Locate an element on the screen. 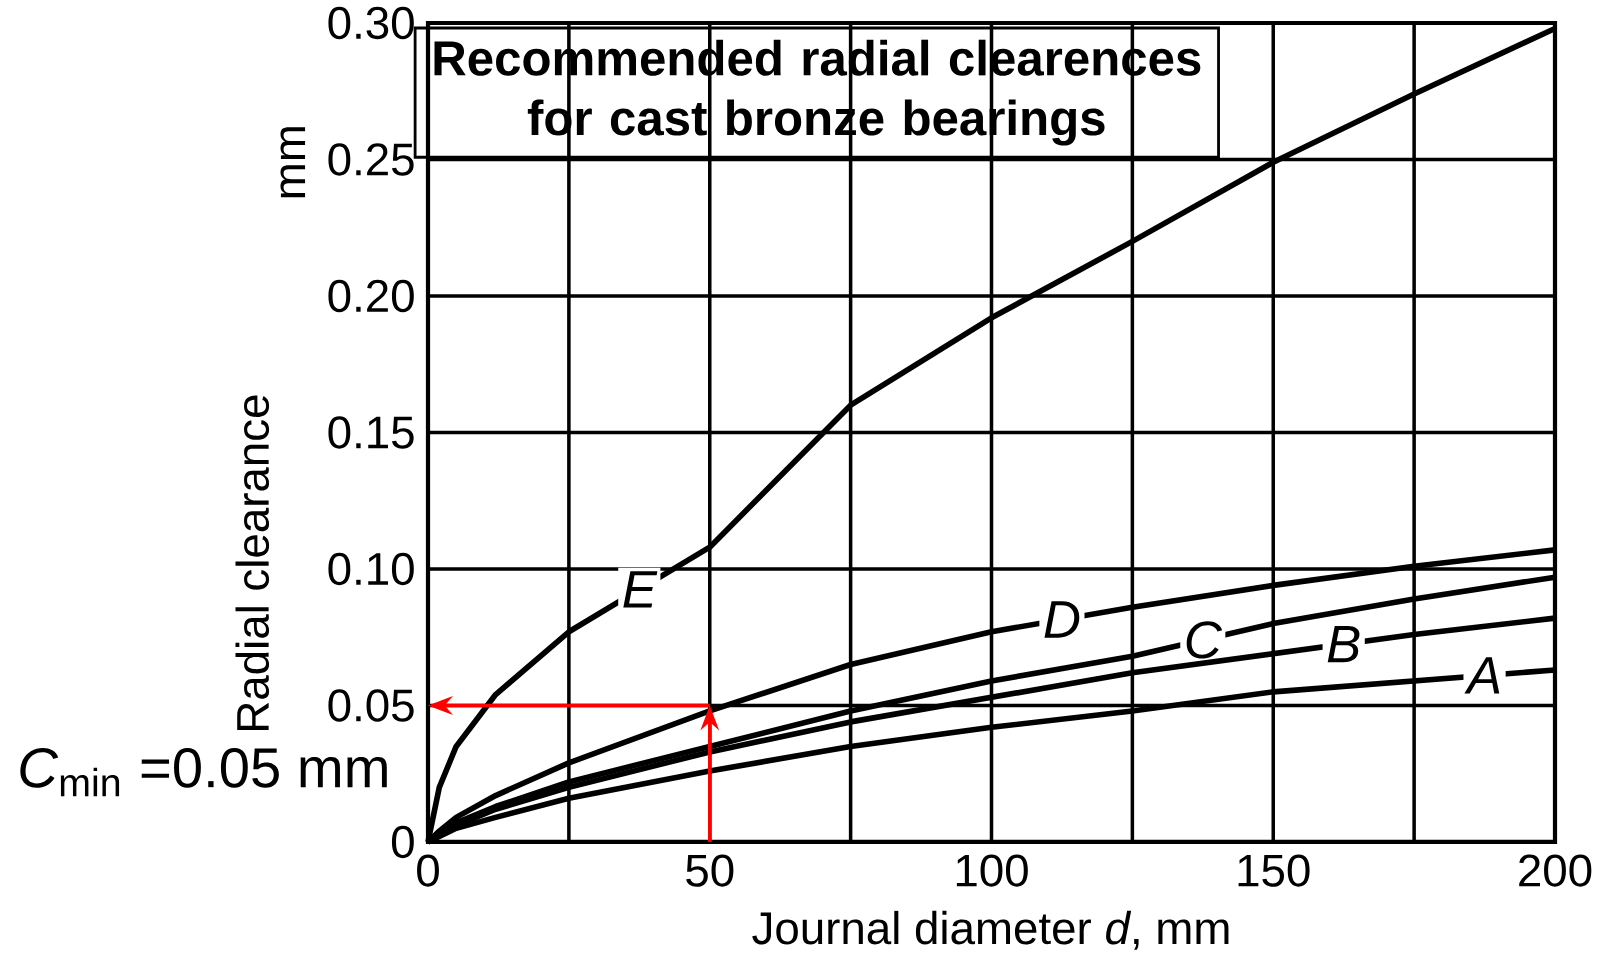 This screenshot has height=970, width=1605. series-label: C is located at coordinates (1204, 640).